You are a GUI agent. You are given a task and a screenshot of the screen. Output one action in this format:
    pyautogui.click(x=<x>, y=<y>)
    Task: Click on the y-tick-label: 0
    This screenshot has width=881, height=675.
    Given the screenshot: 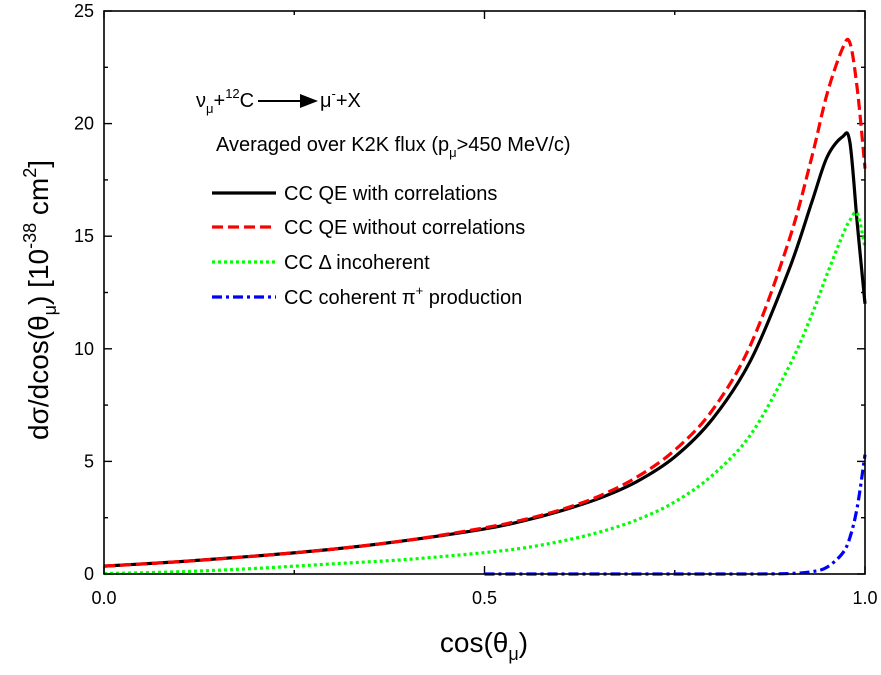 What is the action you would take?
    pyautogui.click(x=89, y=574)
    